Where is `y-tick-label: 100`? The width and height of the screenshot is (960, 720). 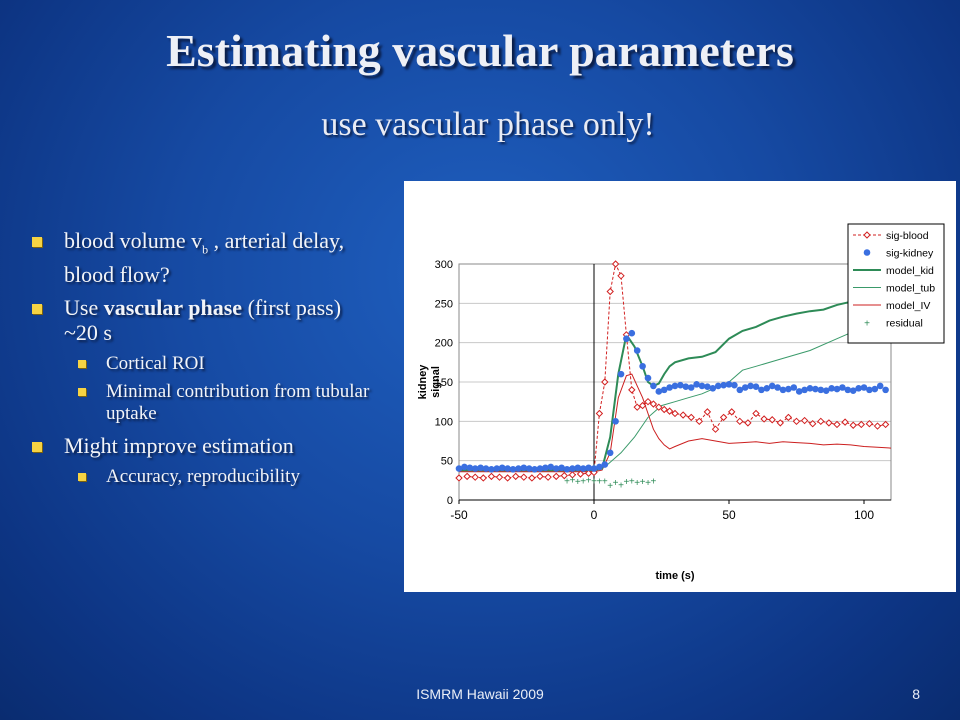 y-tick-label: 100 is located at coordinates (444, 422).